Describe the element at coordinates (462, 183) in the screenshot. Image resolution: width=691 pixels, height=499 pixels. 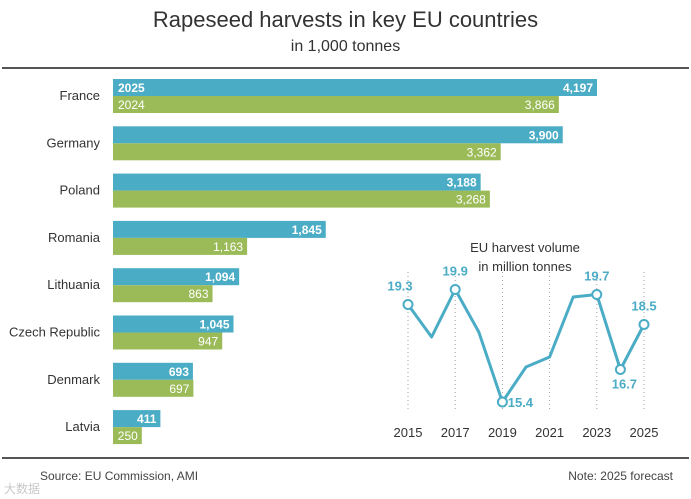
I see `value-label-2025-poland: 3,188` at that location.